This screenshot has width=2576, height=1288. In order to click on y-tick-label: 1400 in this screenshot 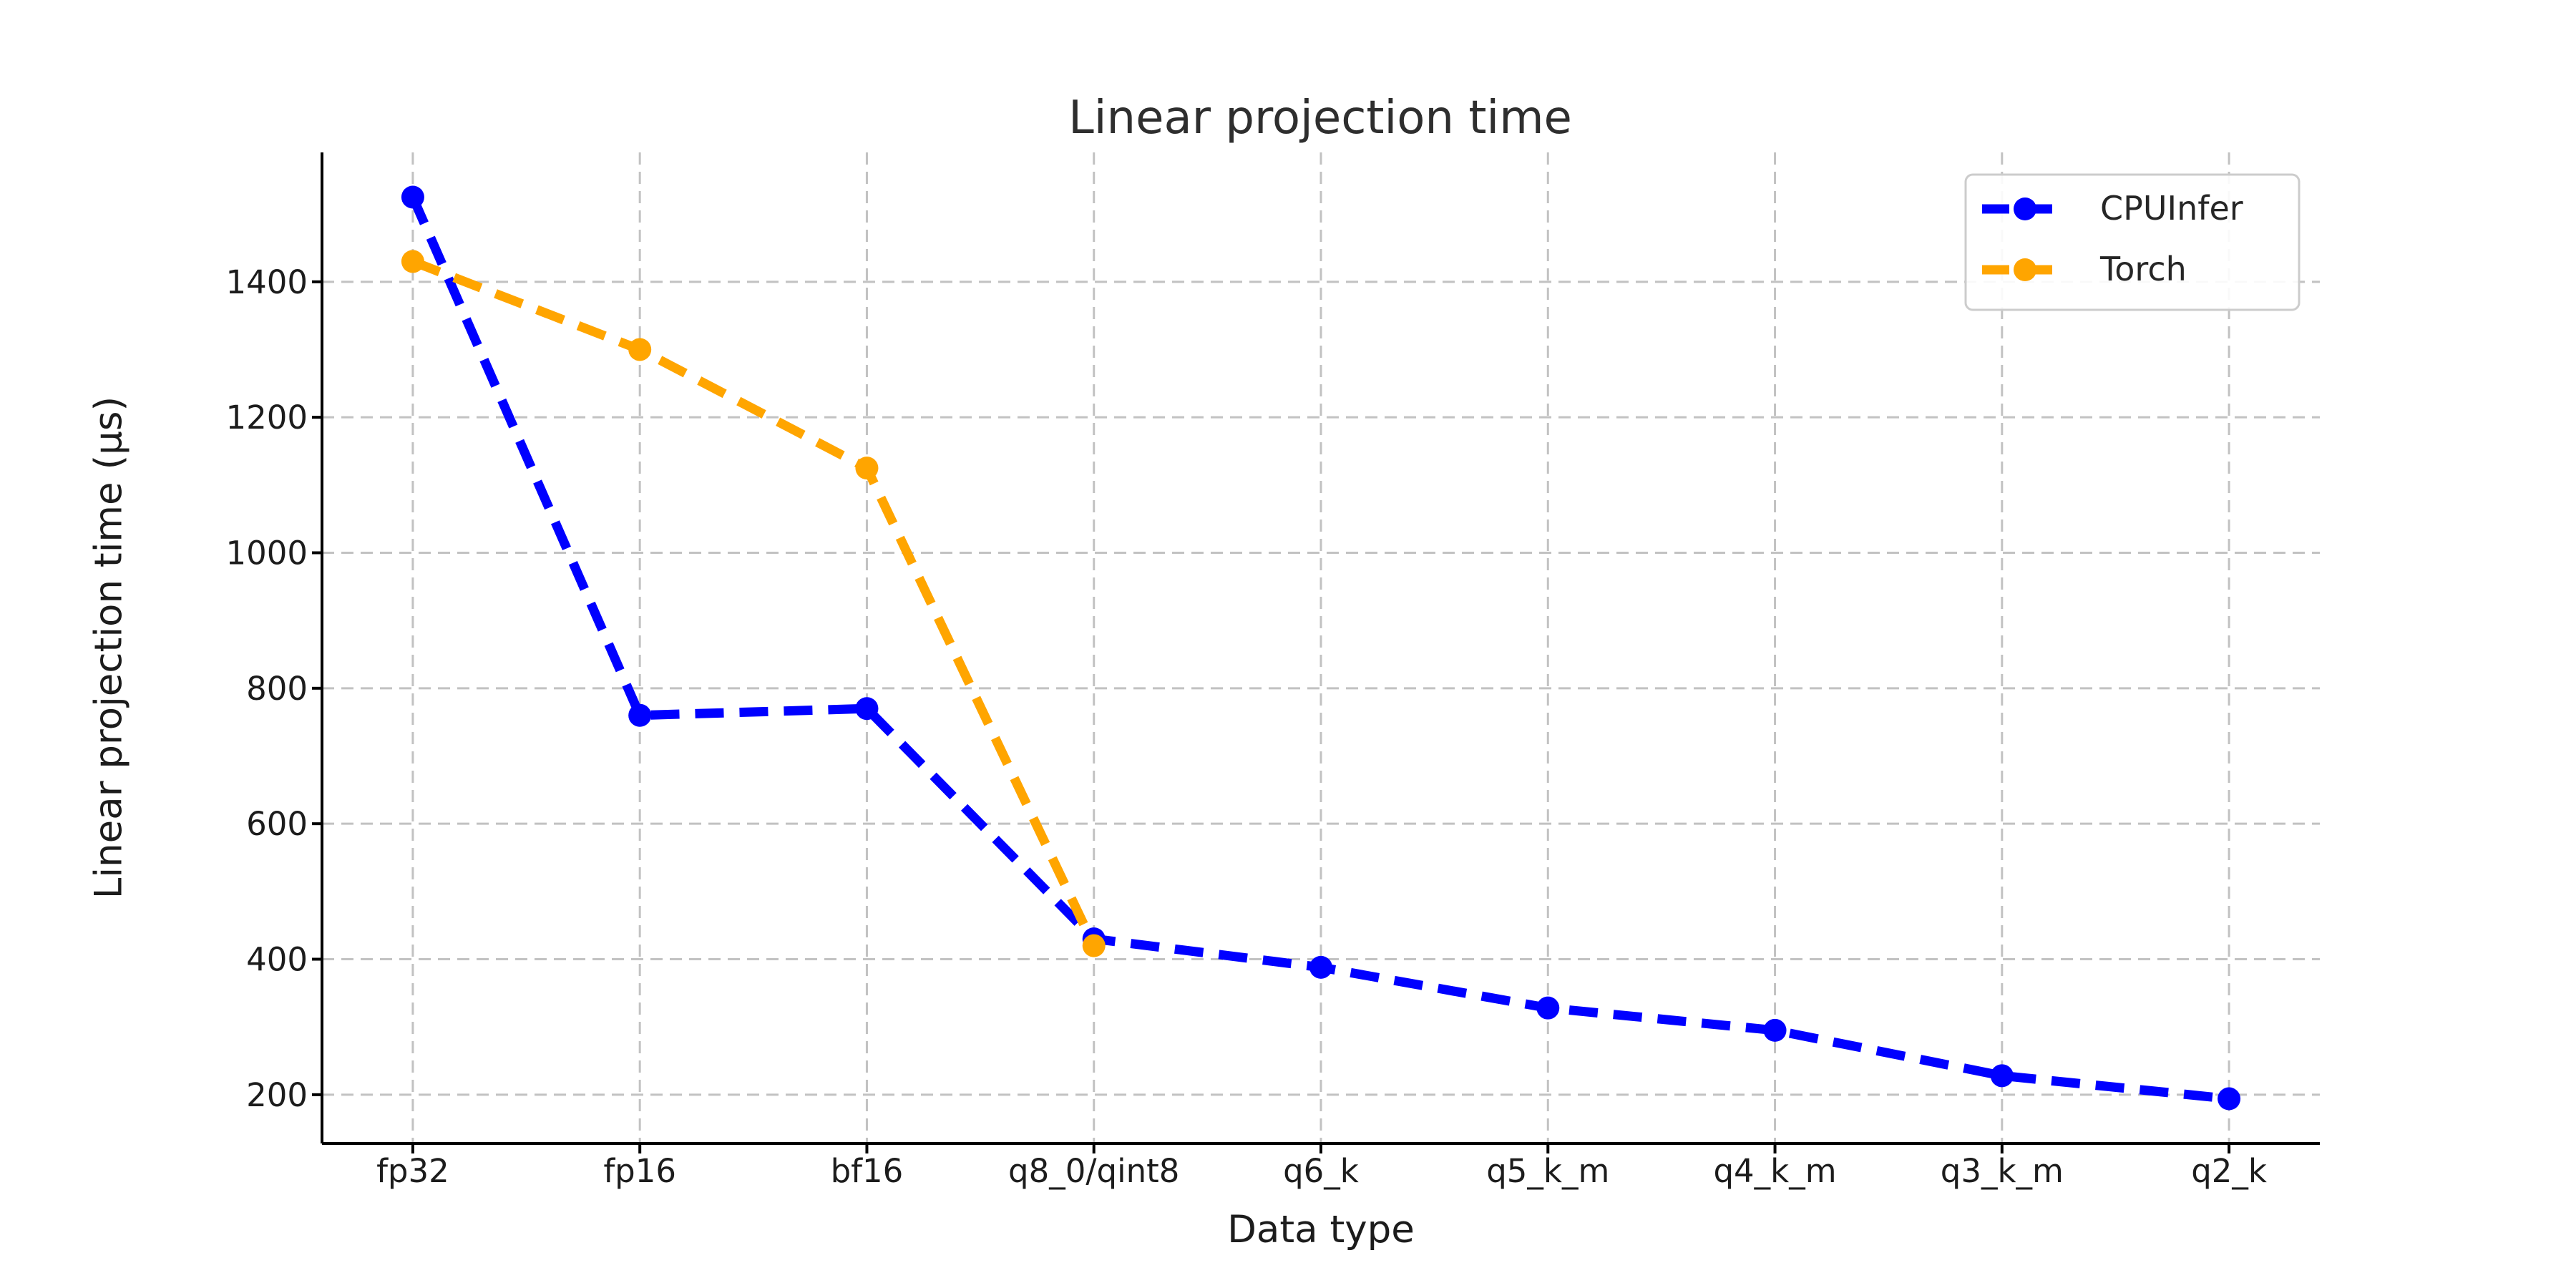, I will do `click(266, 282)`.